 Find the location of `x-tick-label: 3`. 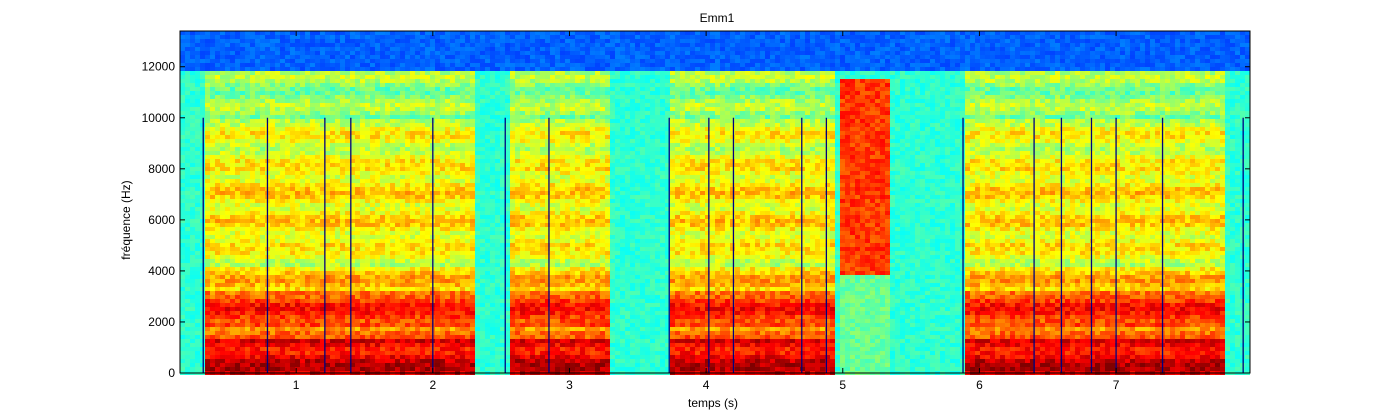

x-tick-label: 3 is located at coordinates (569, 385).